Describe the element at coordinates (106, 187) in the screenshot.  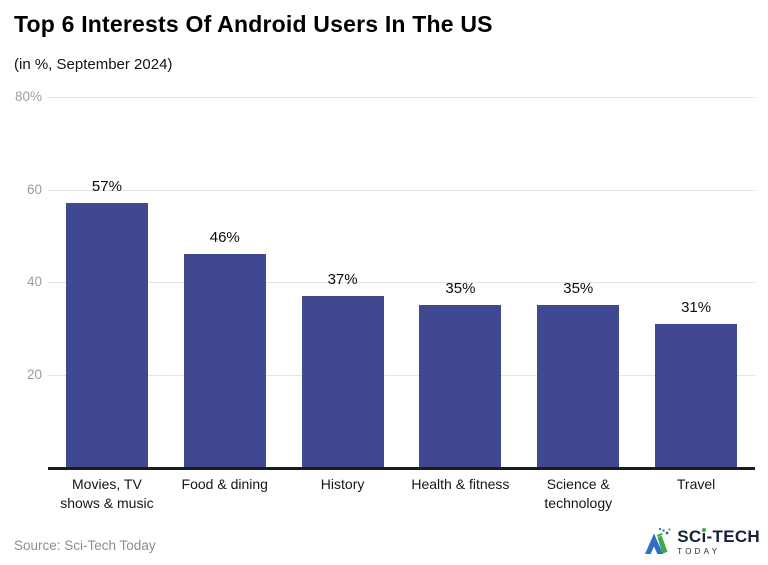
I see `bar-value-label-1: 57%` at that location.